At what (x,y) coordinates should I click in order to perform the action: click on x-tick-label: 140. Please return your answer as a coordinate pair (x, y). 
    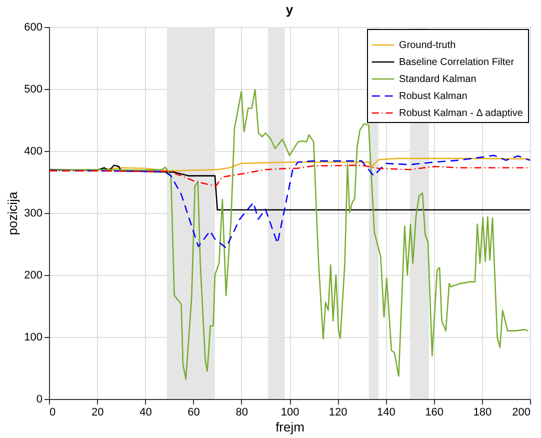
    Looking at the image, I should click on (386, 412).